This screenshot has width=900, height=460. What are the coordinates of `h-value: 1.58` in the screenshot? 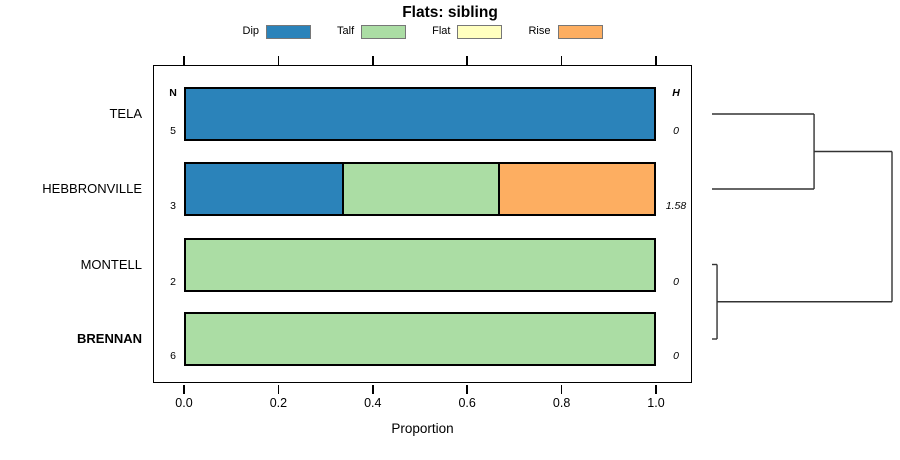 It's located at (676, 206).